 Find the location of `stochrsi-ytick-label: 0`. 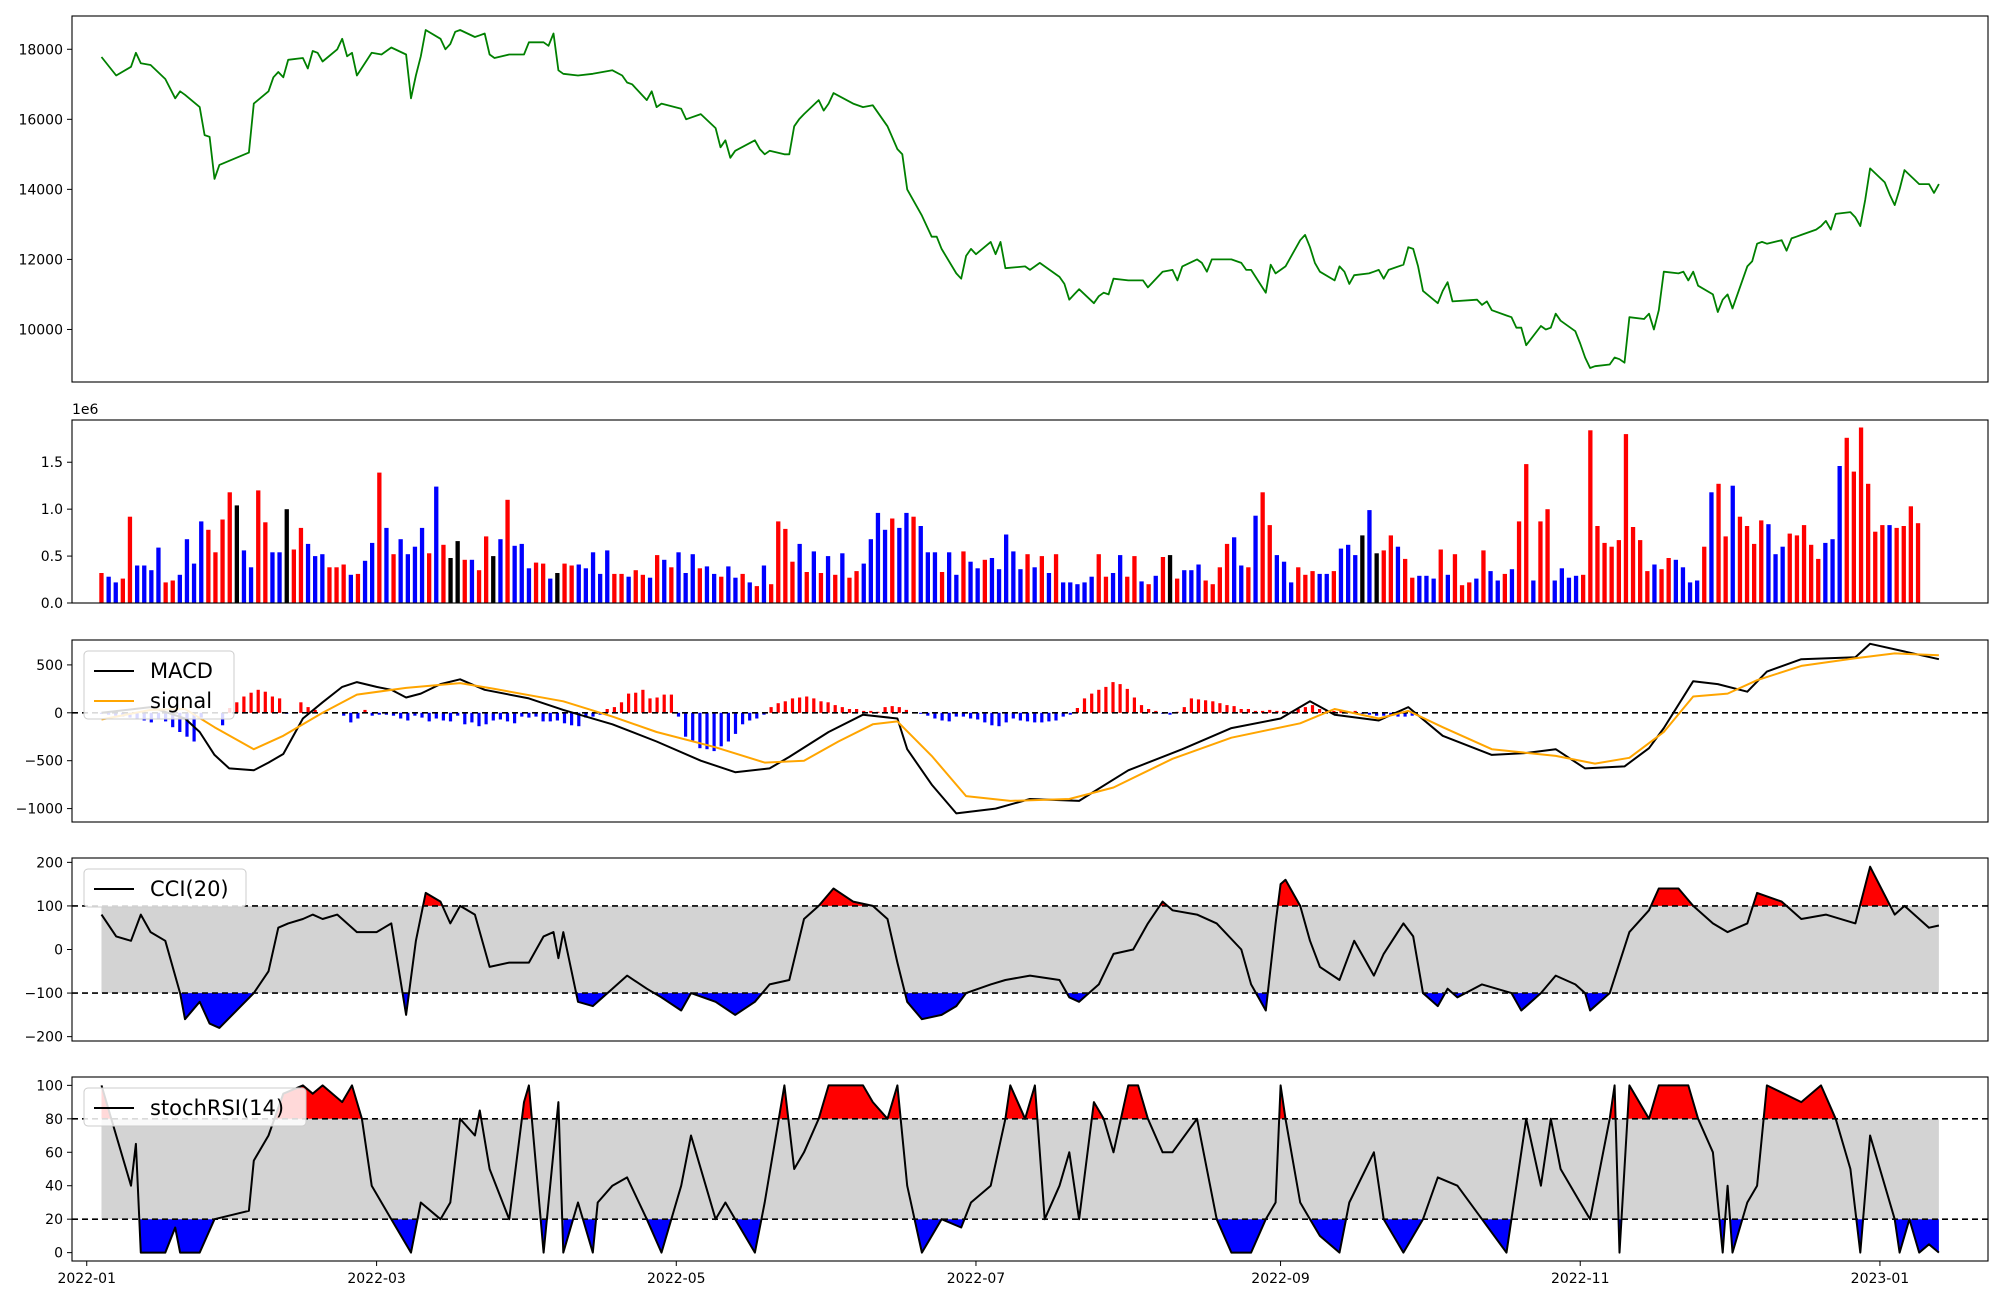

stochrsi-ytick-label: 0 is located at coordinates (58, 1254).